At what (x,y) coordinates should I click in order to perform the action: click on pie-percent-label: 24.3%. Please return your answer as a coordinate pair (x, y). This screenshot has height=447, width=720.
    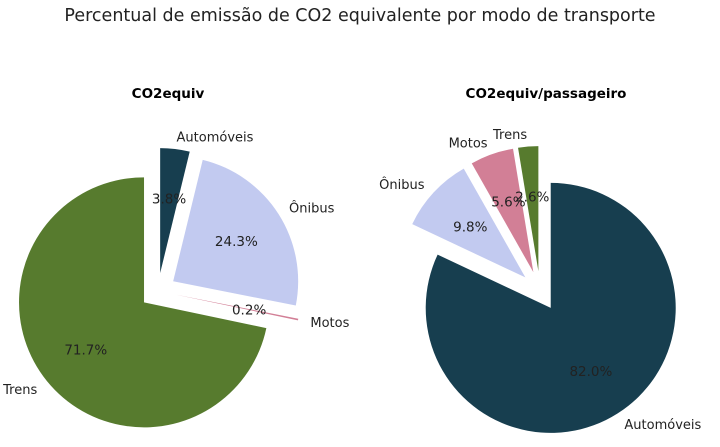
    Looking at the image, I should click on (236, 242).